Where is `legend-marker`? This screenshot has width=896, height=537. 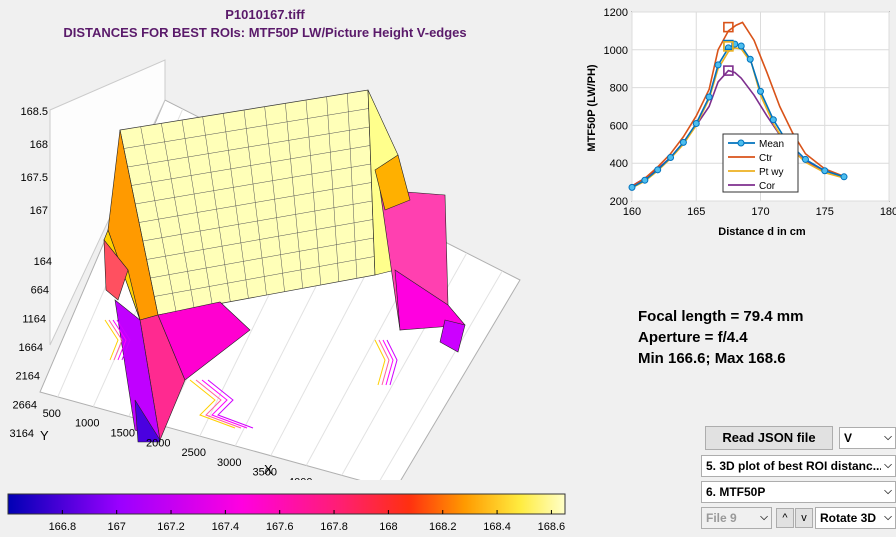
legend-marker is located at coordinates (741, 143).